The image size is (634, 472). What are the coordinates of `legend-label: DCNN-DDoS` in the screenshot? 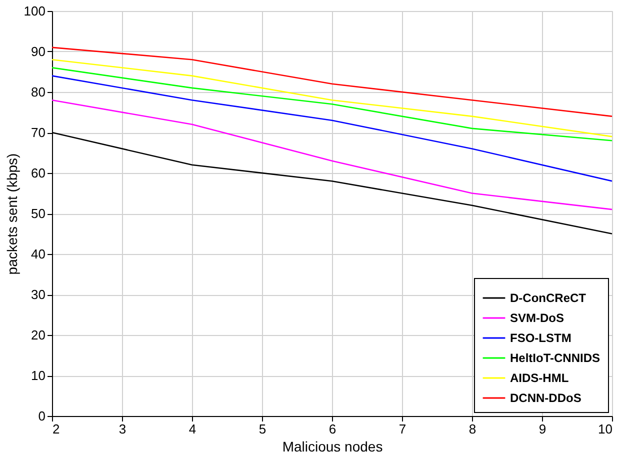 It's located at (546, 398).